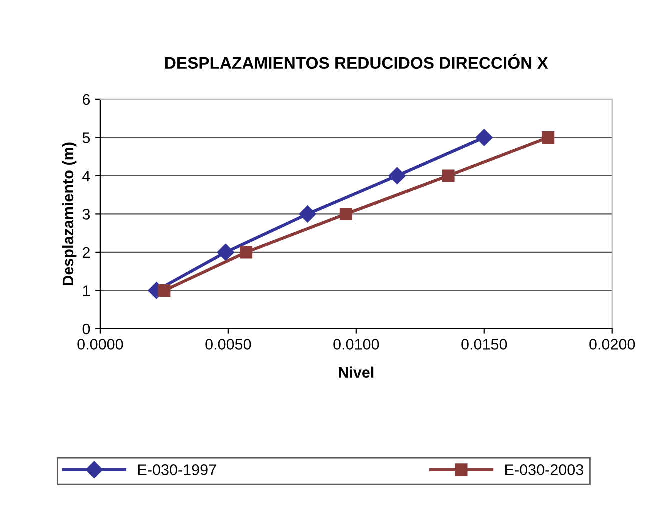  Describe the element at coordinates (86, 291) in the screenshot. I see `y-tick-label: 1` at that location.